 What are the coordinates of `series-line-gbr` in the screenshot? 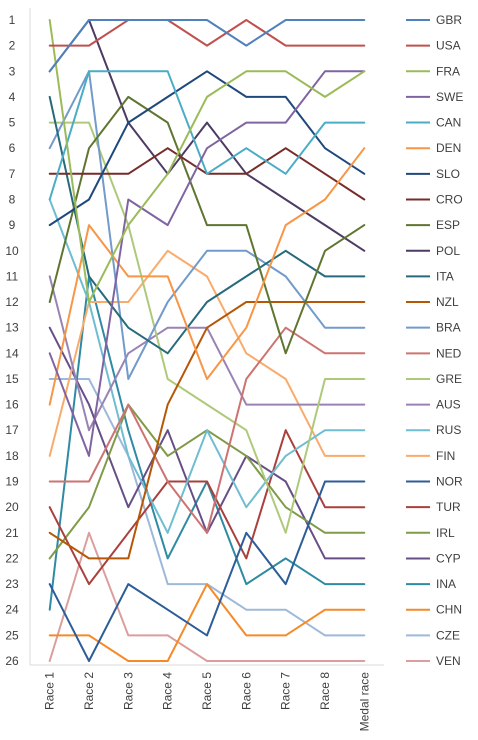 It's located at (207, 46).